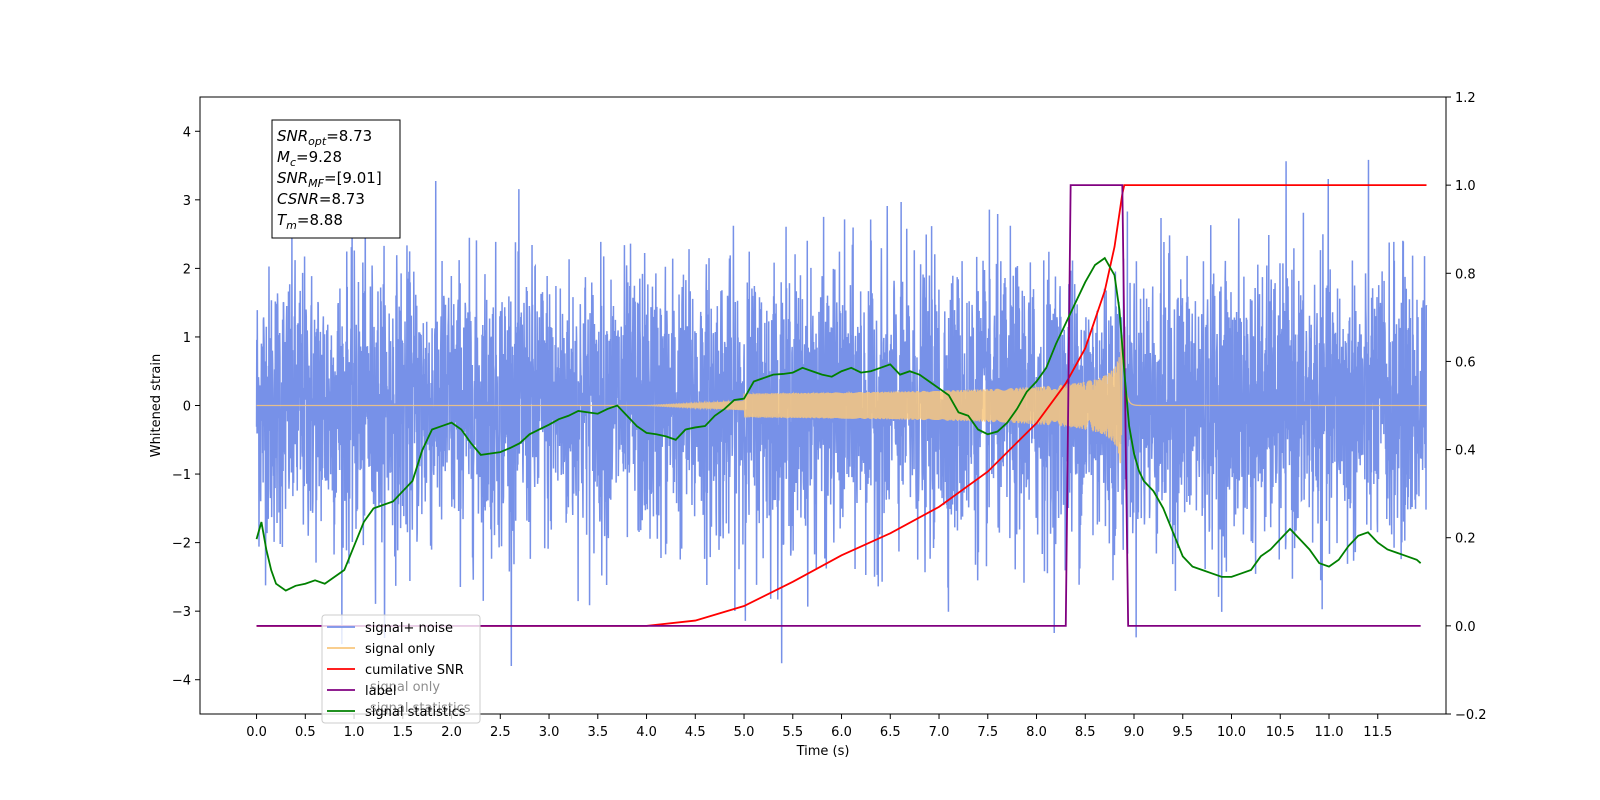 The image size is (1600, 800). I want to click on x-tick-label: 7.5, so click(987, 732).